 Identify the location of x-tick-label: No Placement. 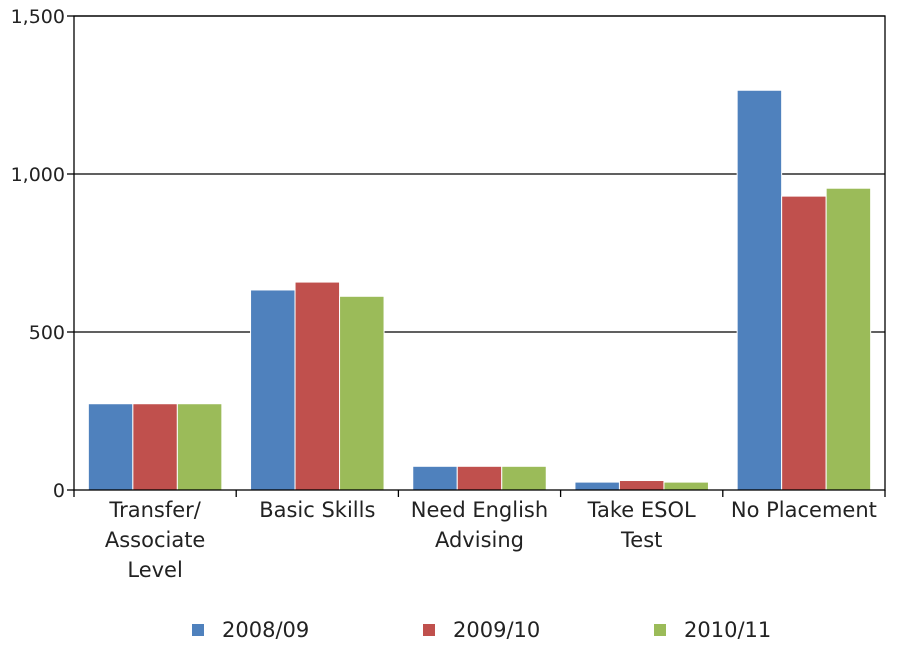
(804, 510).